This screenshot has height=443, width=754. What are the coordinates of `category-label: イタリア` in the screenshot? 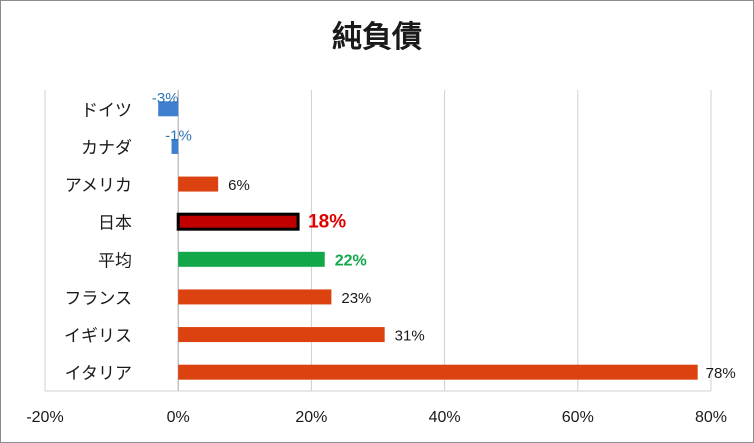 It's located at (98, 373).